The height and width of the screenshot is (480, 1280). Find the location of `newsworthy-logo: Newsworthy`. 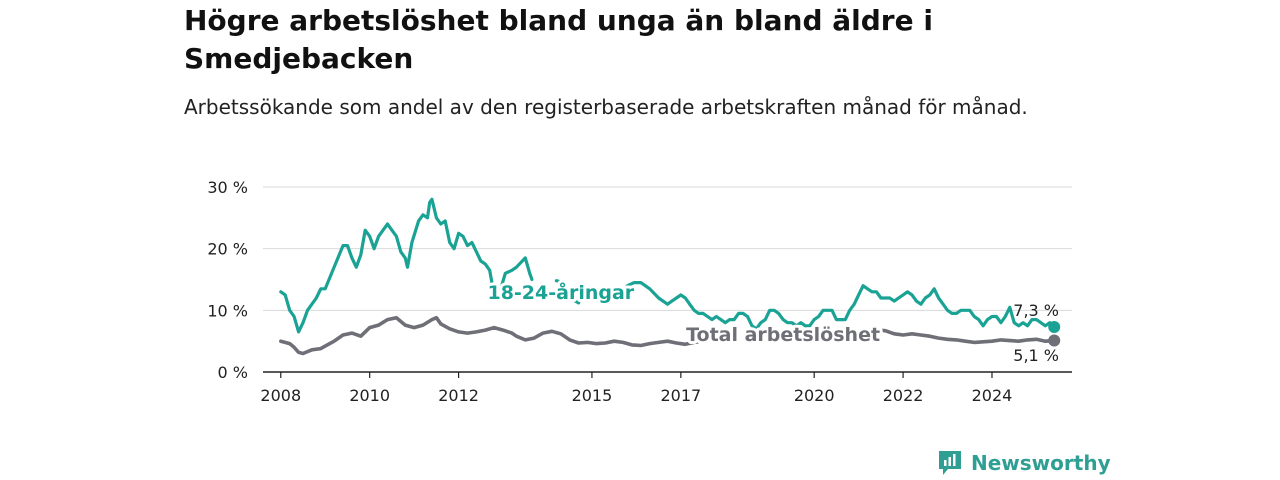

newsworthy-logo: Newsworthy is located at coordinates (1024, 463).